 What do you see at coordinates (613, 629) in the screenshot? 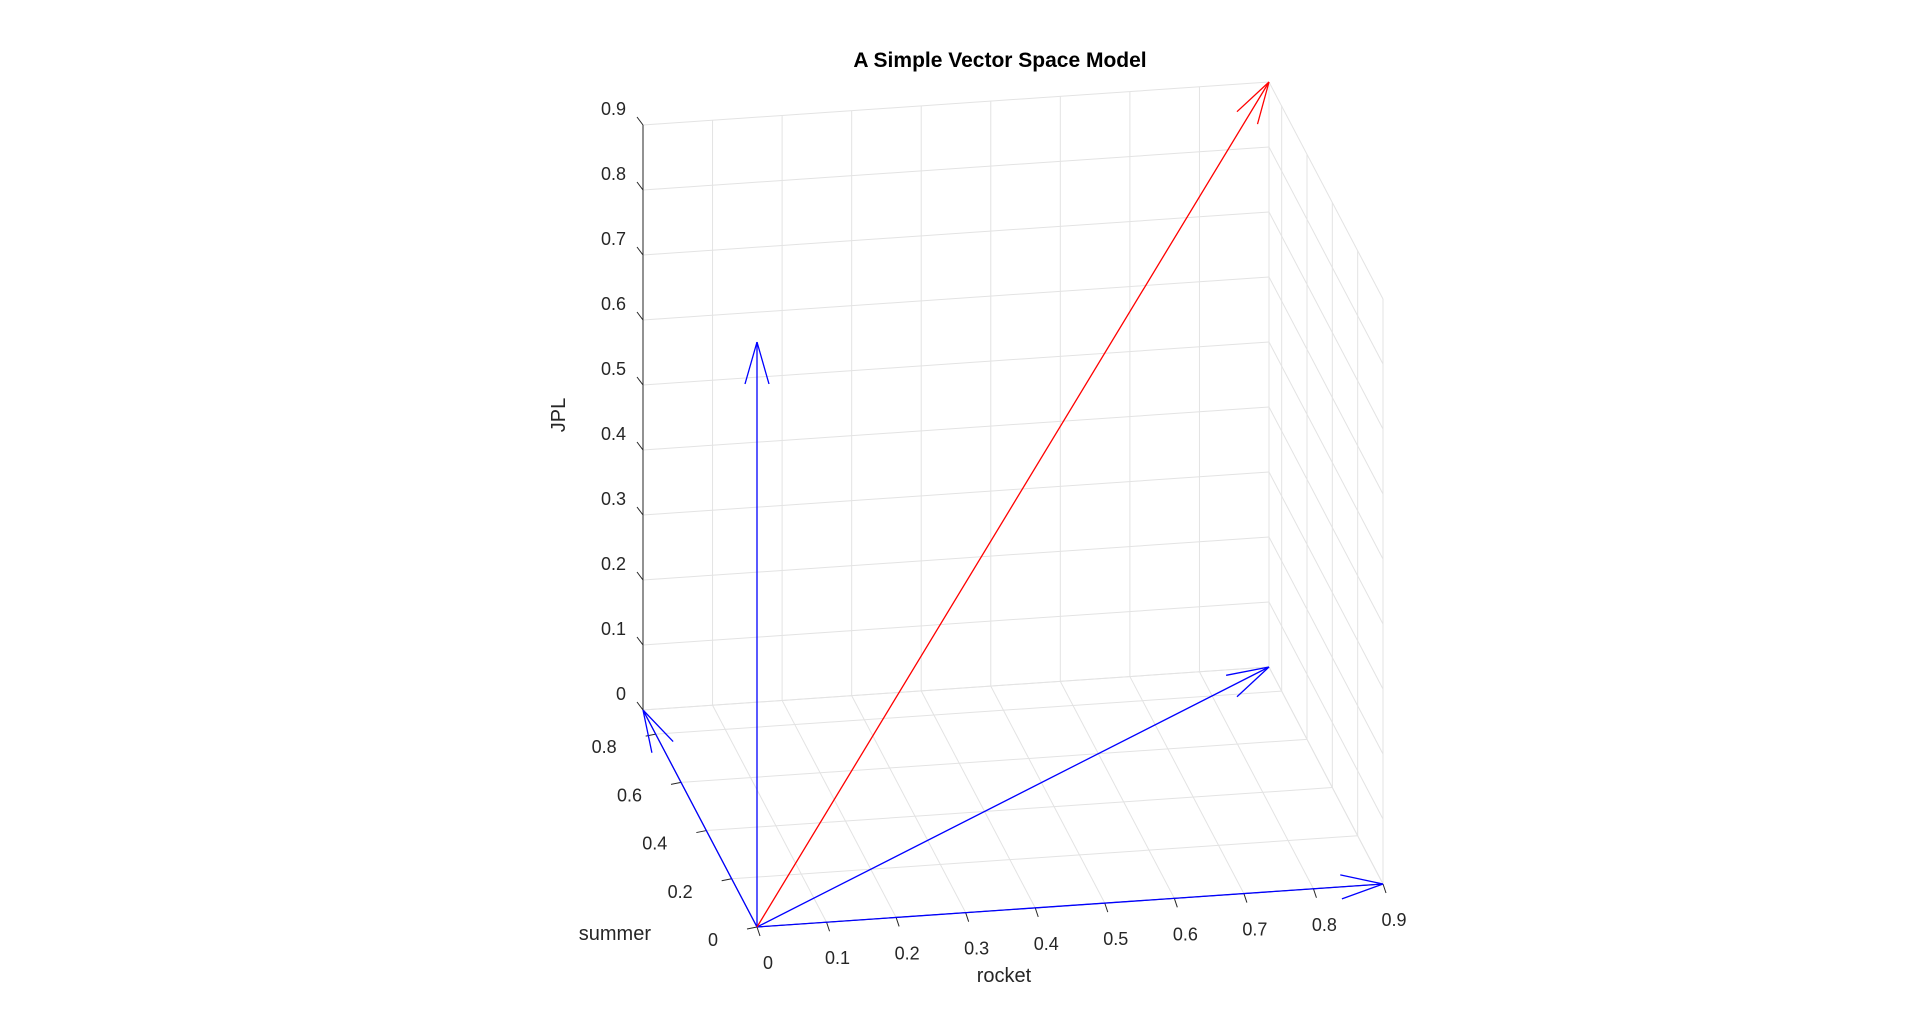
I see `z-tick-label: 0.1` at bounding box center [613, 629].